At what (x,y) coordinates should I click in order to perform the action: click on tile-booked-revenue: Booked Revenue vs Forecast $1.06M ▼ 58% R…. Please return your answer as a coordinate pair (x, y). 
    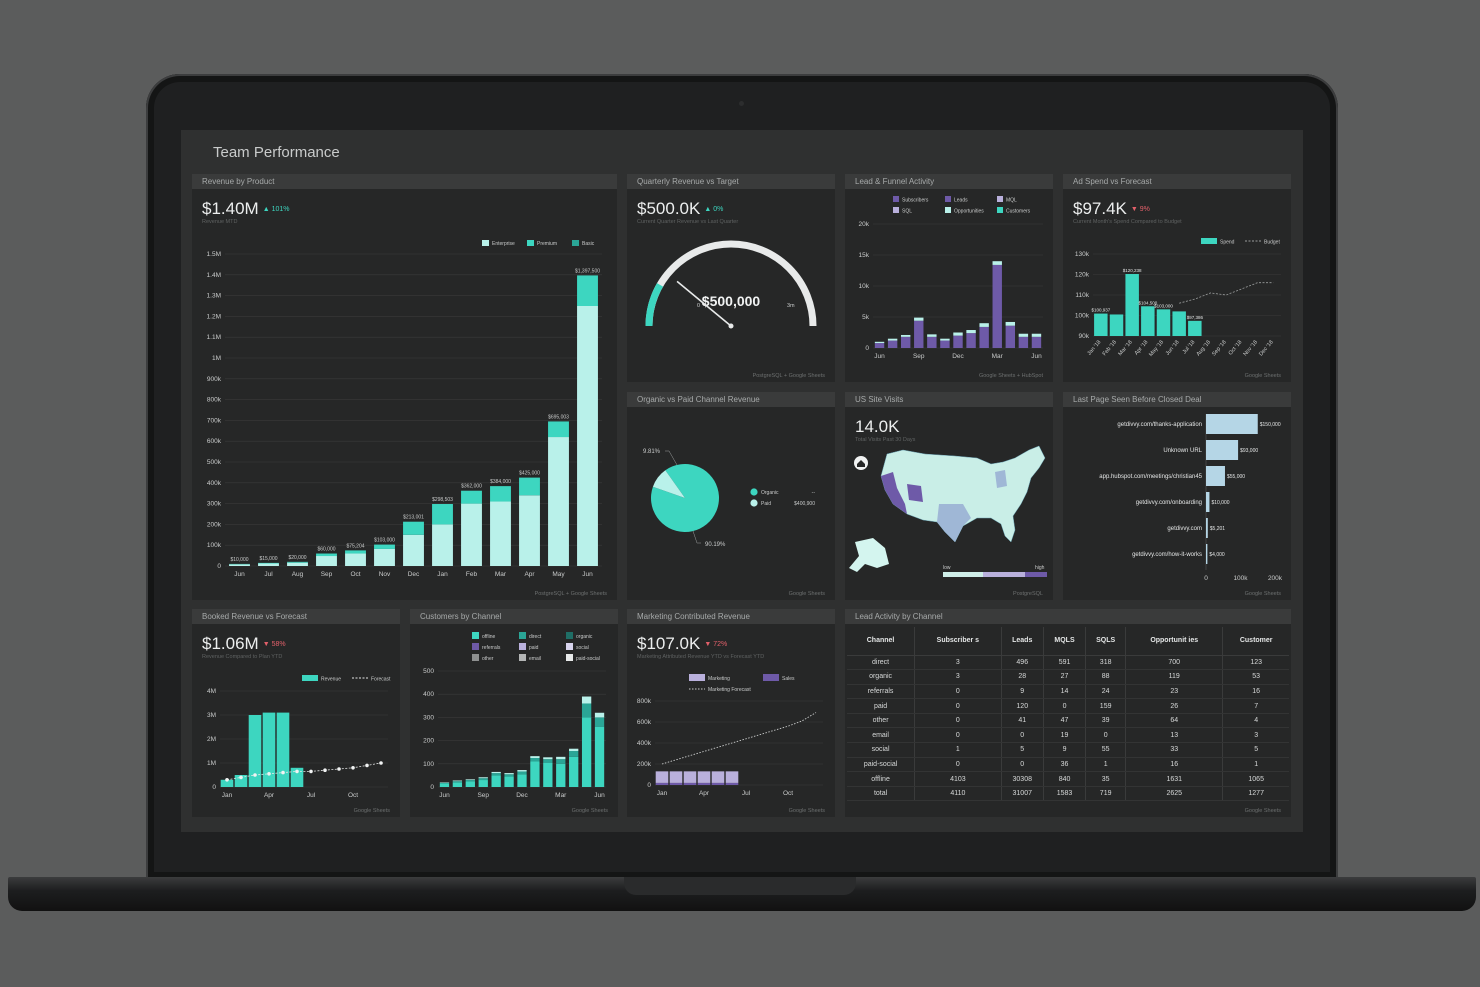
    Looking at the image, I should click on (296, 713).